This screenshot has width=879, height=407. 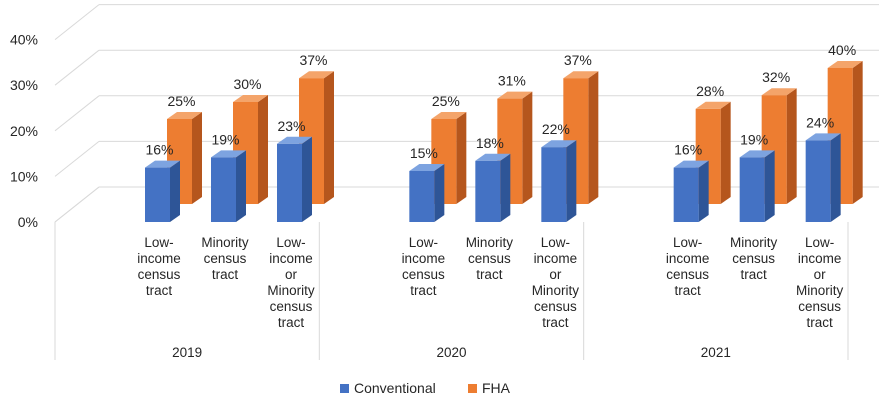 I want to click on y-tick-label: 20%, so click(x=24, y=131).